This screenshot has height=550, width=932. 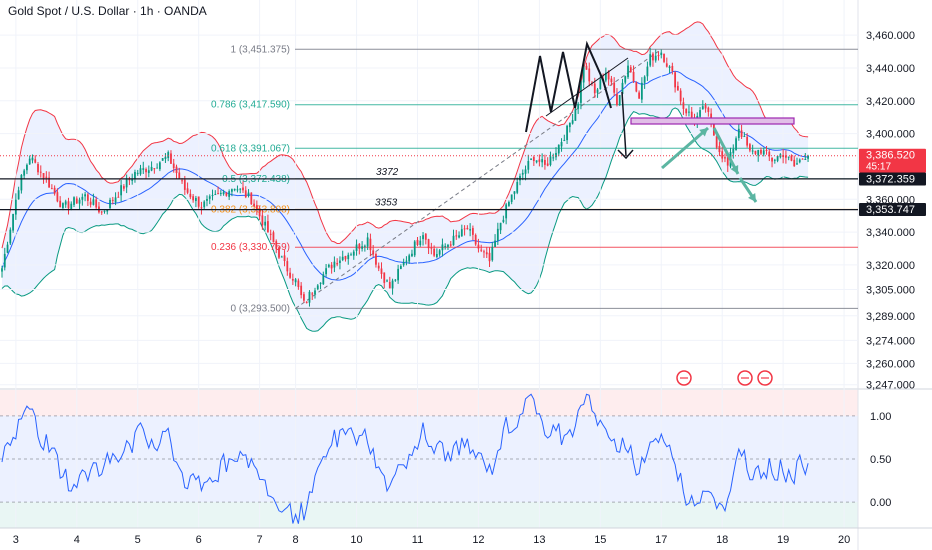 What do you see at coordinates (250, 148) in the screenshot?
I see `fib-level-label: 0.618 (3,391.067)` at bounding box center [250, 148].